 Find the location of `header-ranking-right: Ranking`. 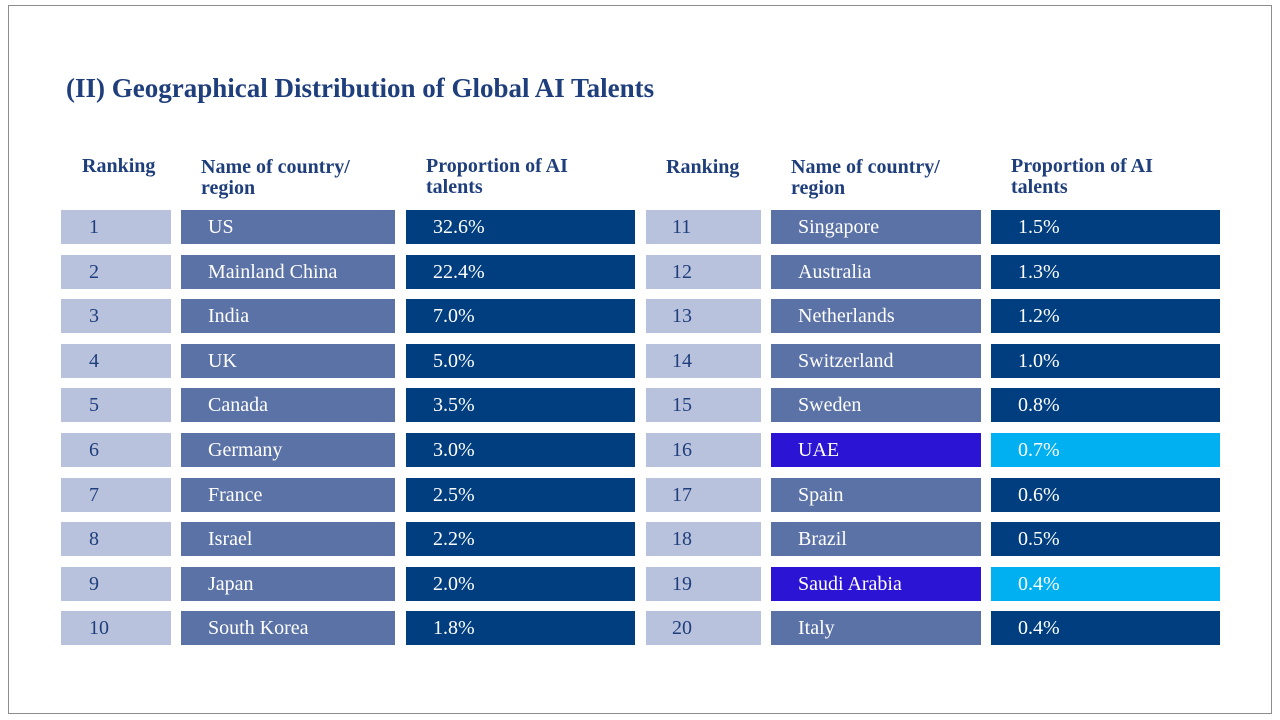

header-ranking-right: Ranking is located at coordinates (702, 167).